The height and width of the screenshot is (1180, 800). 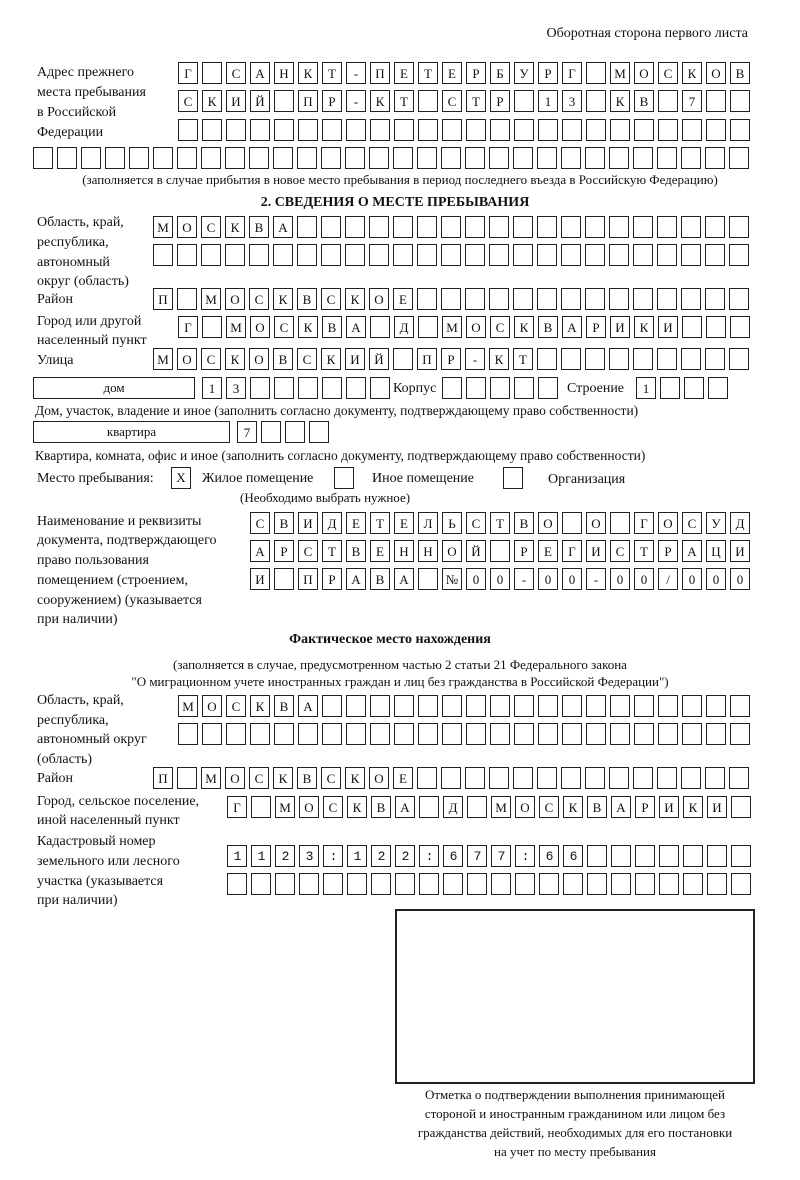 What do you see at coordinates (236, 388) in the screenshot?
I see `char-cell: 3` at bounding box center [236, 388].